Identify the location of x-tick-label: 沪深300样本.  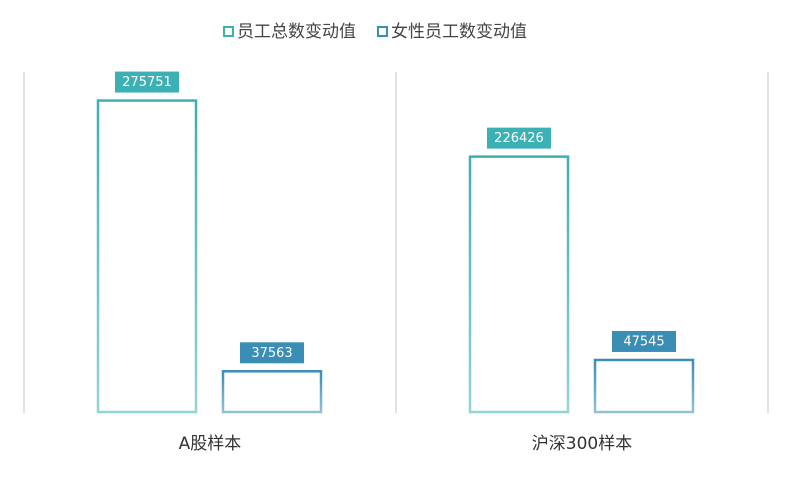
(582, 444).